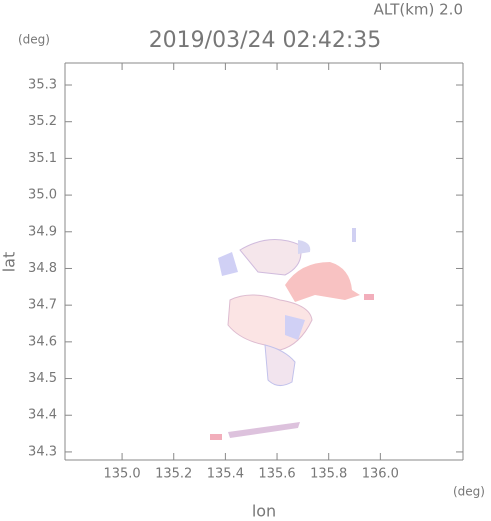 The width and height of the screenshot is (491, 521). What do you see at coordinates (42, 341) in the screenshot?
I see `y-tick-label: 34.6` at bounding box center [42, 341].